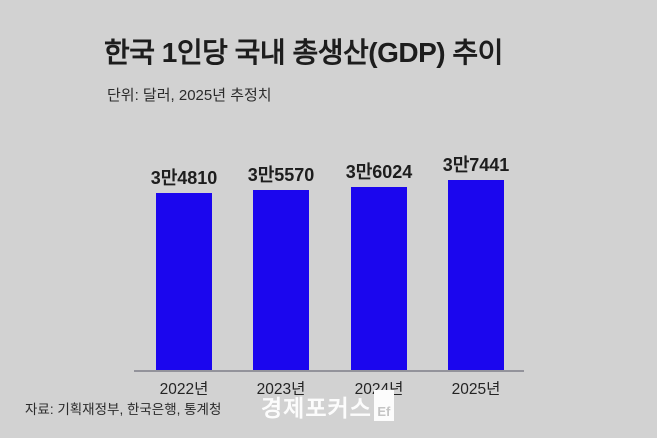 The width and height of the screenshot is (657, 438). I want to click on bar-value-label: 3만7441, so click(476, 165).